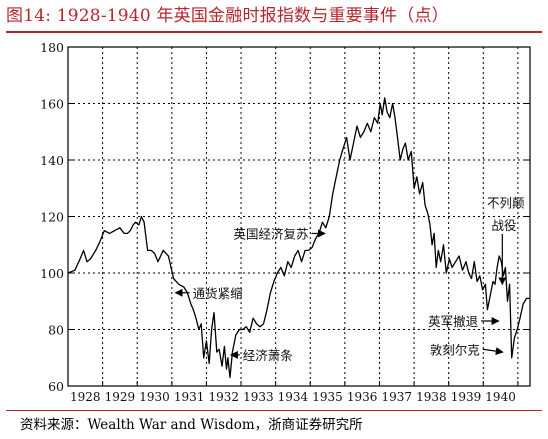 The width and height of the screenshot is (548, 439). What do you see at coordinates (154, 397) in the screenshot?
I see `x-tick-label: 1930` at bounding box center [154, 397].